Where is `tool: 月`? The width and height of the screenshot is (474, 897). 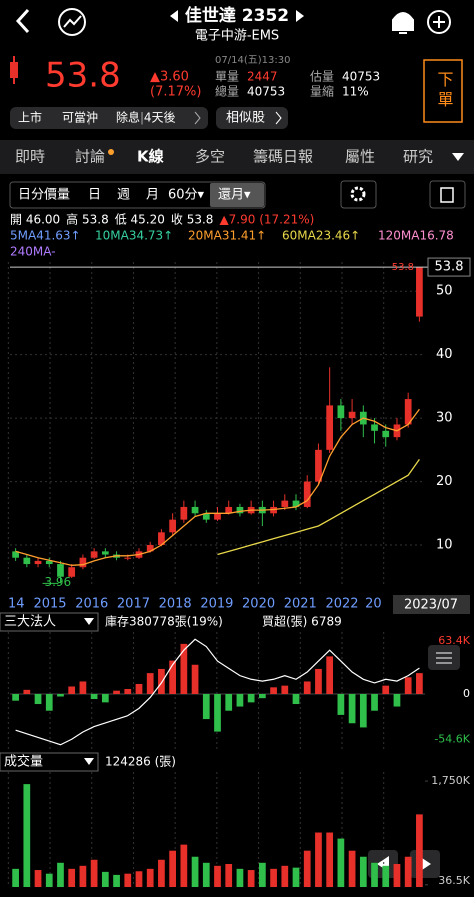
tool: 月 is located at coordinates (152, 195).